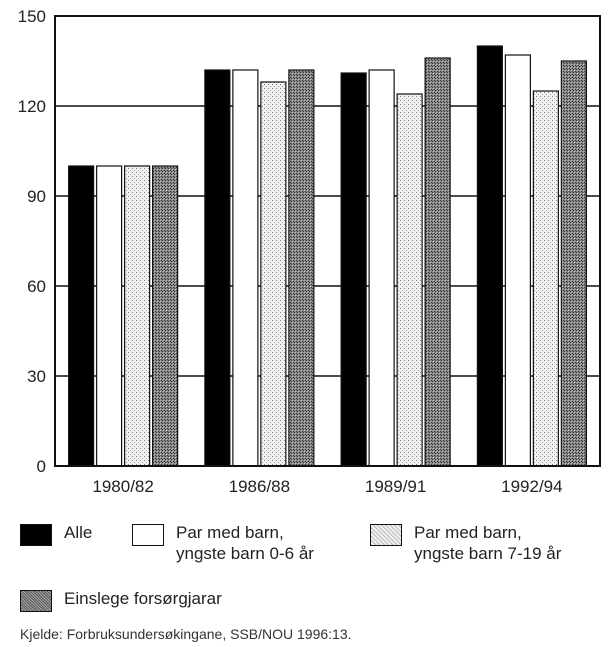 The width and height of the screenshot is (608, 647). What do you see at coordinates (32, 16) in the screenshot?
I see `y-tick-label-150: 150` at bounding box center [32, 16].